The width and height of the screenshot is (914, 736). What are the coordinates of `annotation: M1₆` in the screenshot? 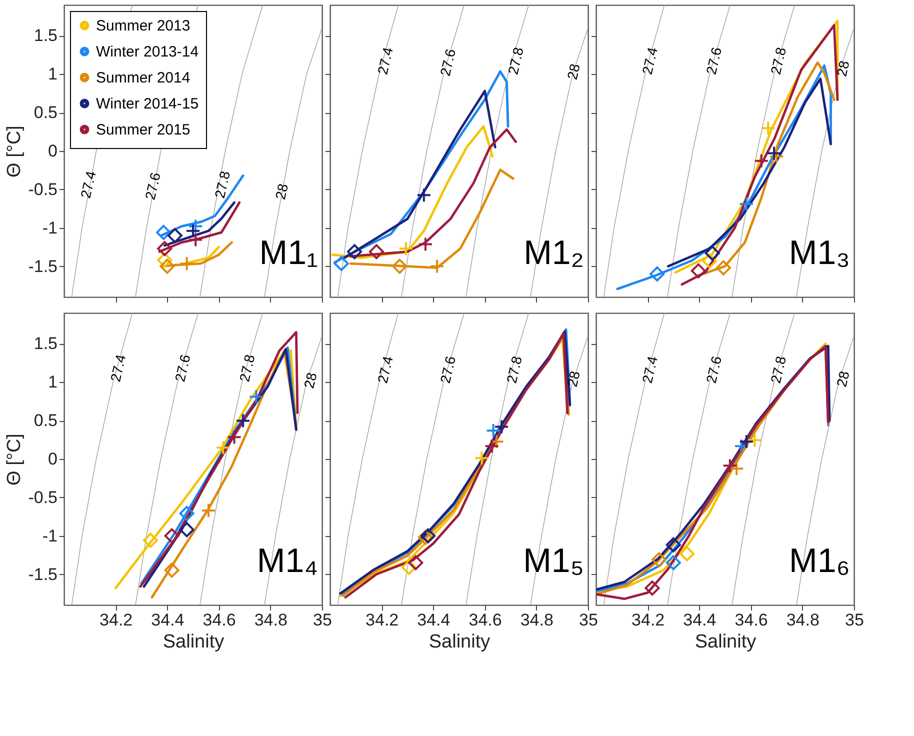 It's located at (819, 561).